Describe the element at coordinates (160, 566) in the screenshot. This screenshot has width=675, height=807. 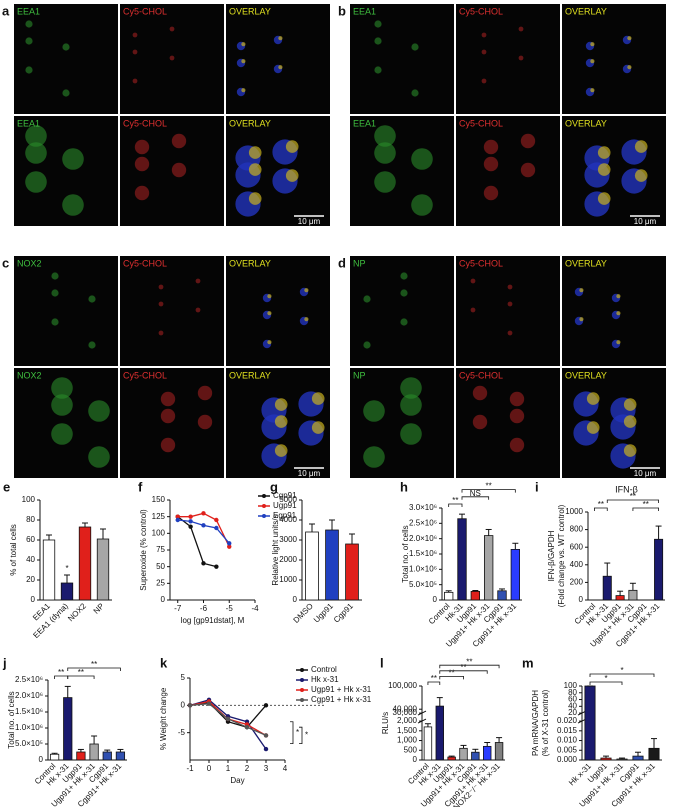
I see `y-tick-label: 50` at that location.